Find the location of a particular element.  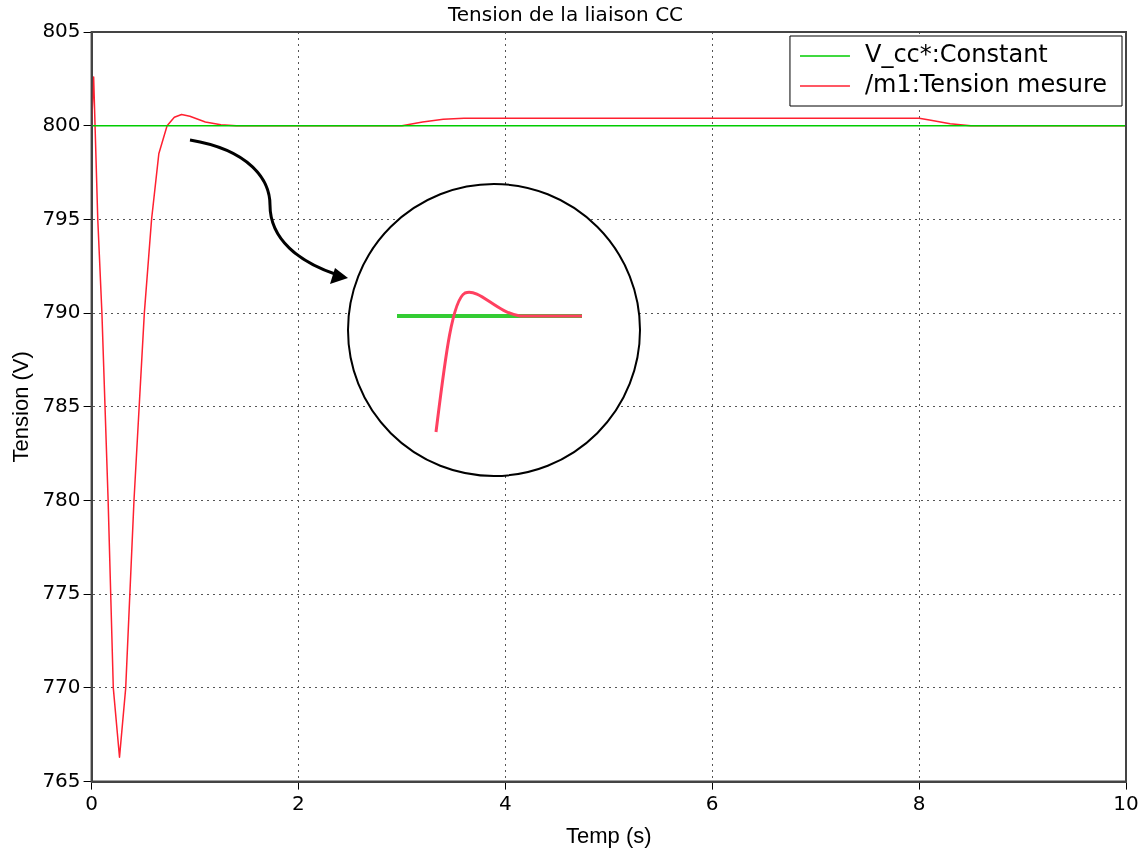

x-tick-label: 8 is located at coordinates (919, 802).